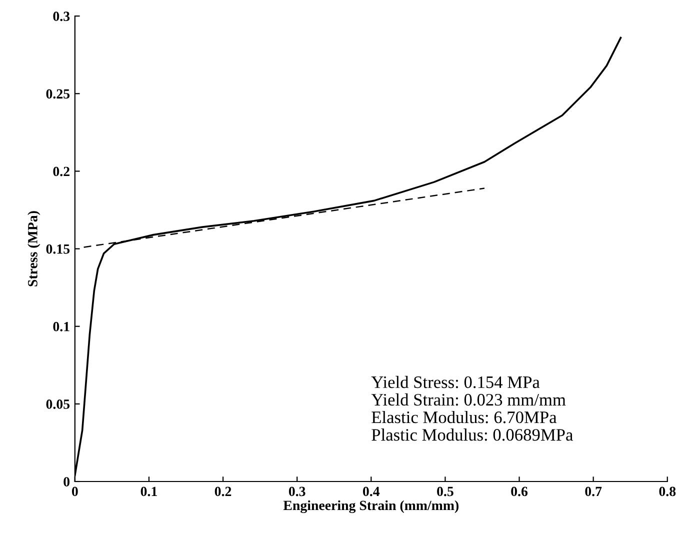  I want to click on y-tick-label: 0.25, so click(58, 94).